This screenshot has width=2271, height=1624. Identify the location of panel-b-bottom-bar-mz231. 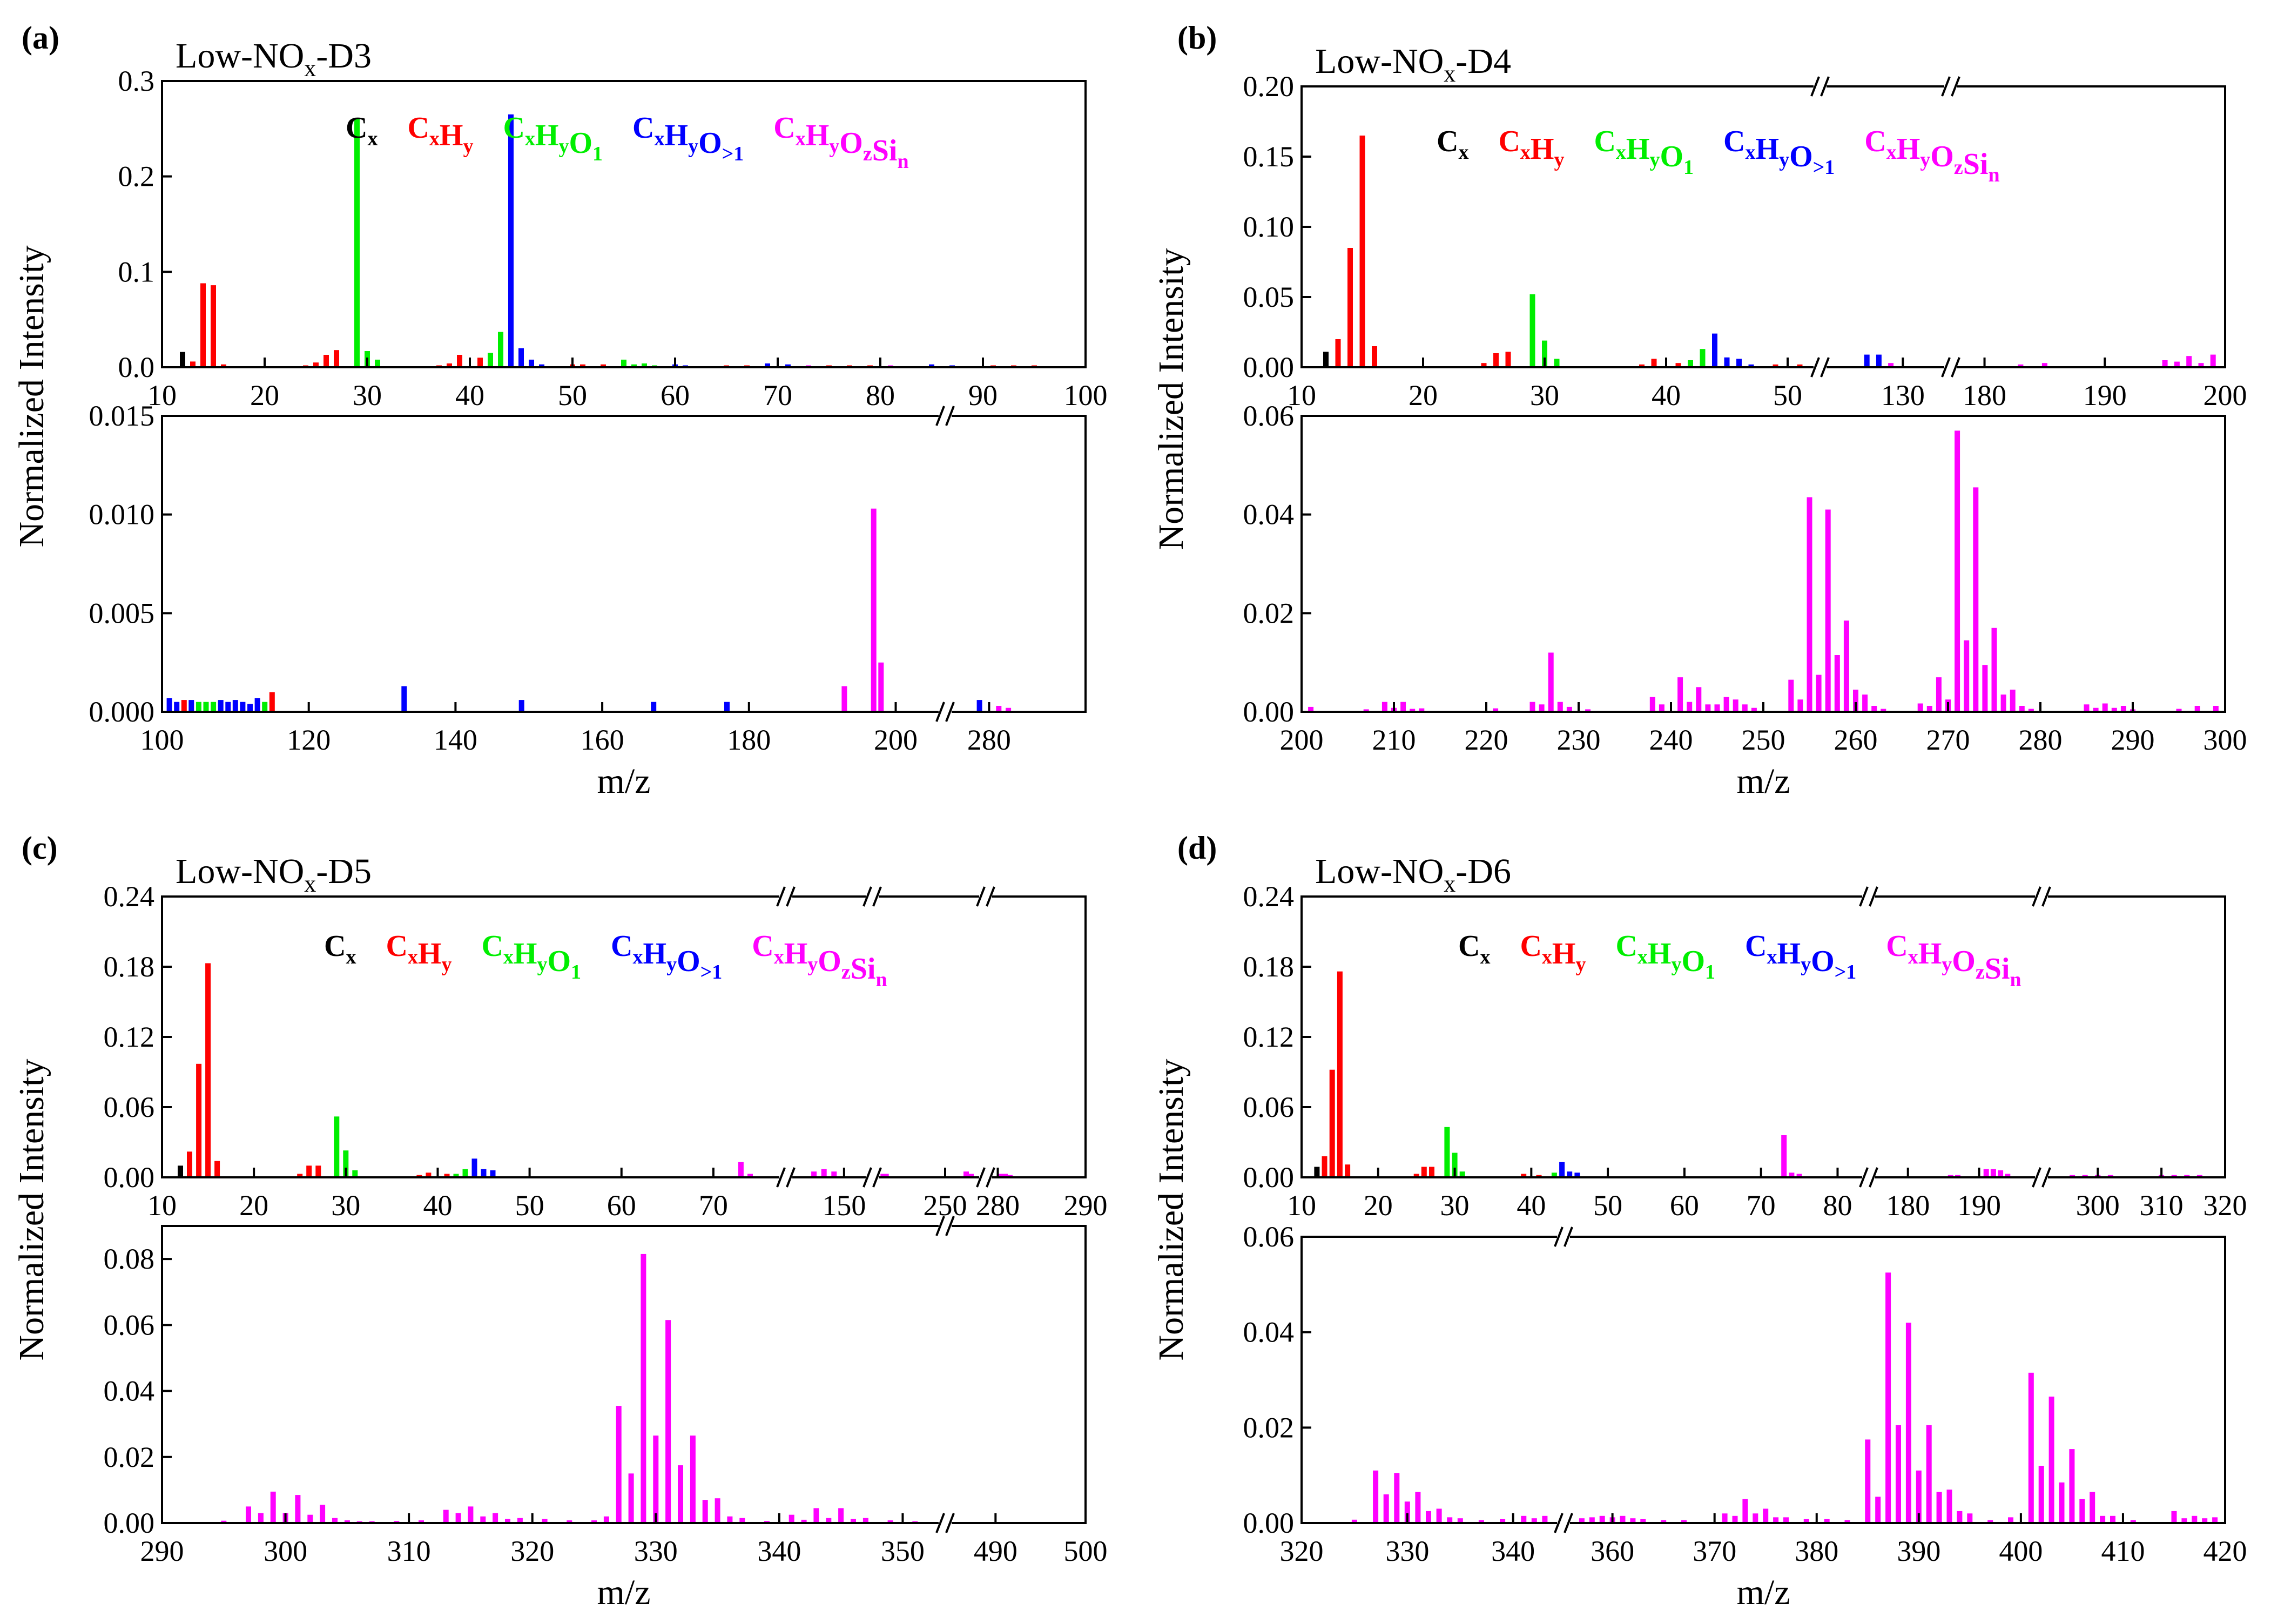
(1588, 710).